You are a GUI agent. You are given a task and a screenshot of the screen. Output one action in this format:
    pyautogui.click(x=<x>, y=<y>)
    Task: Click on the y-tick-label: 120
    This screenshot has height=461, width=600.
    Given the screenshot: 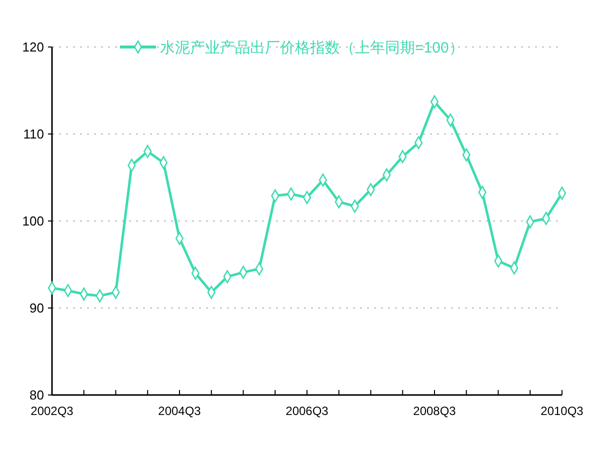 What is the action you would take?
    pyautogui.click(x=33, y=47)
    